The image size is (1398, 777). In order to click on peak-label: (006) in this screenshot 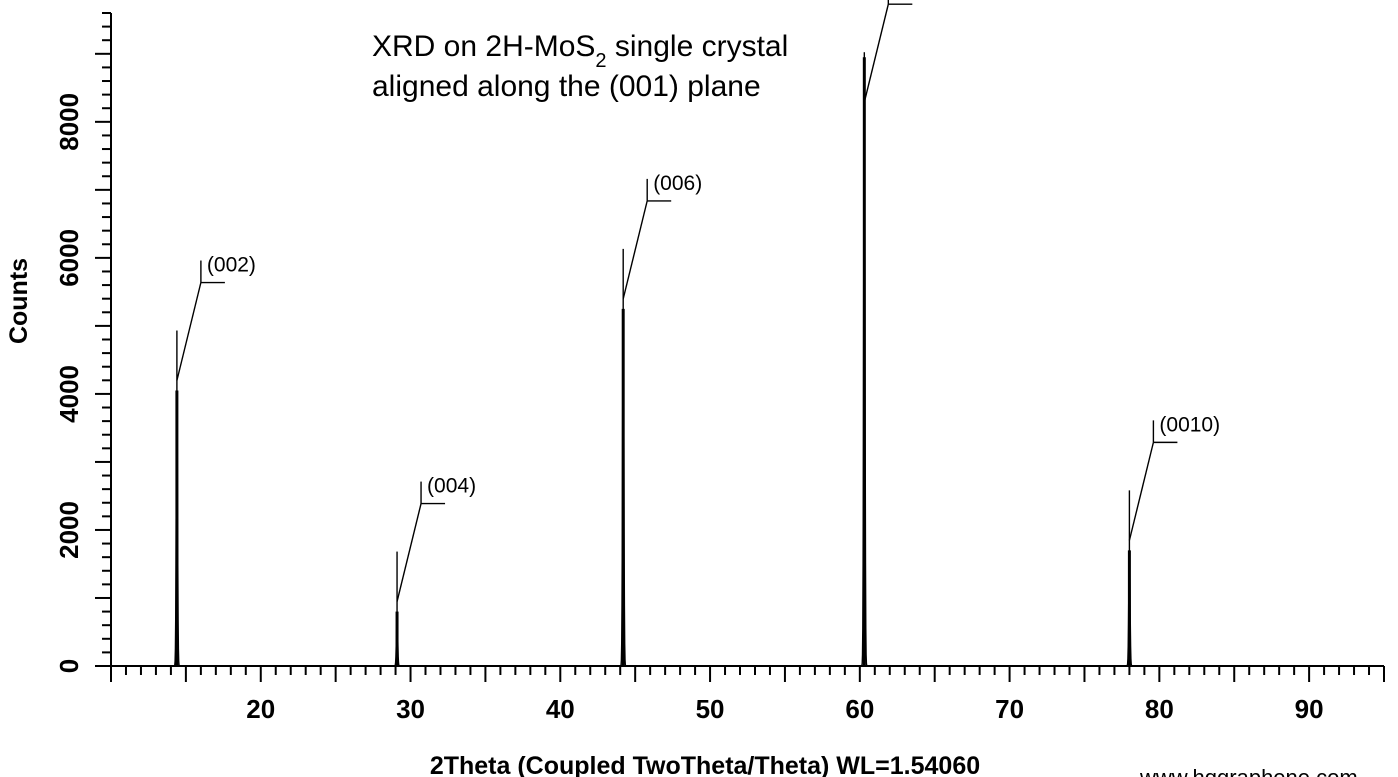, I will do `click(677, 183)`.